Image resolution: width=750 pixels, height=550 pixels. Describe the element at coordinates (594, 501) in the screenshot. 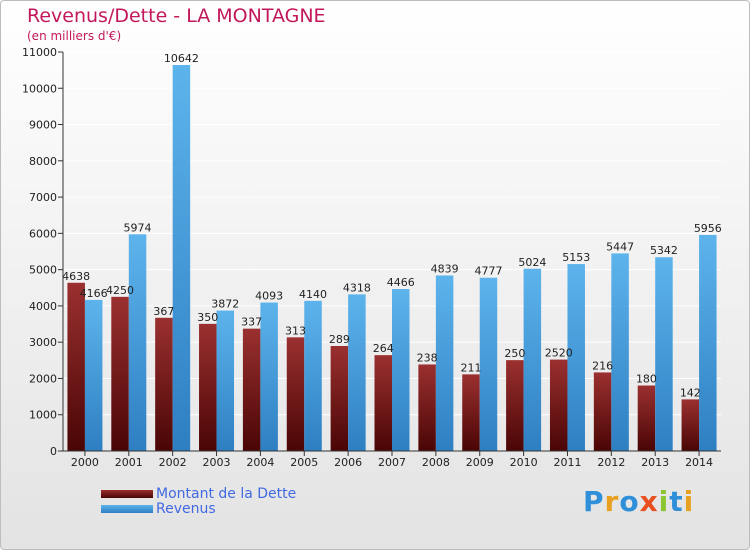

I see `logo-letter: P` at that location.